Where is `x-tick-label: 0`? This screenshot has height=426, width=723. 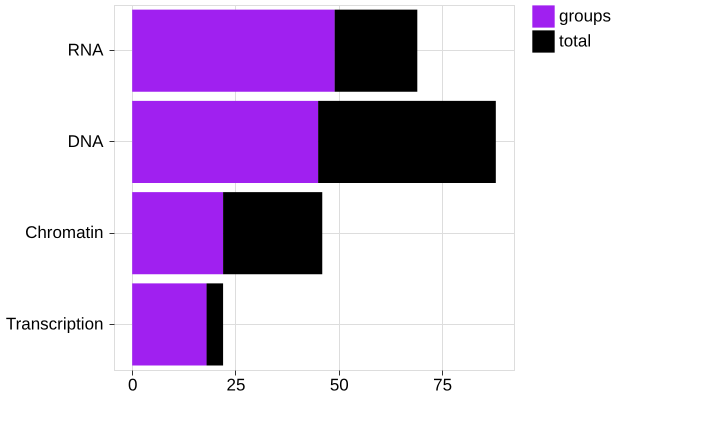 x-tick-label: 0 is located at coordinates (133, 385).